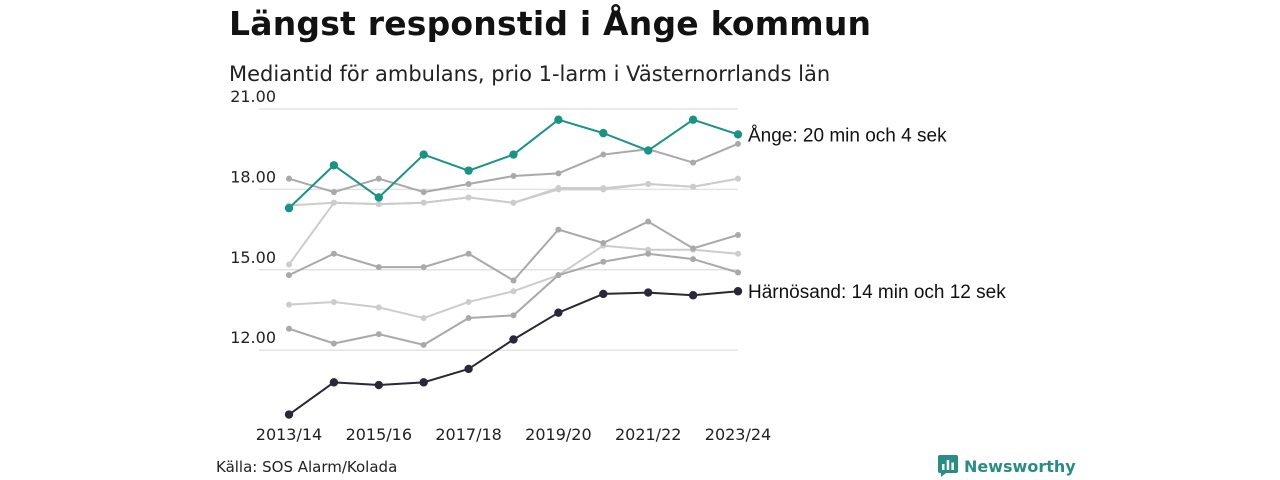 The width and height of the screenshot is (1280, 480). Describe the element at coordinates (253, 337) in the screenshot. I see `y-tick-label: 12.00` at that location.